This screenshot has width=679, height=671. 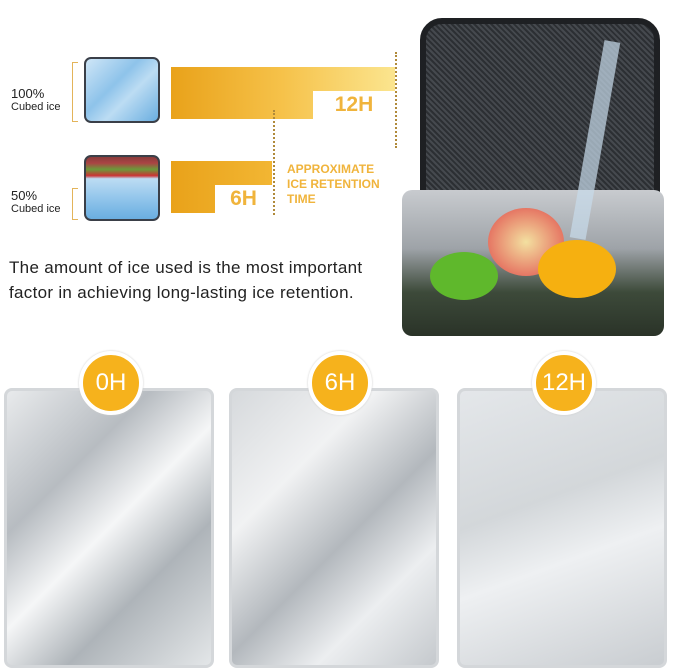 What do you see at coordinates (354, 105) in the screenshot?
I see `hours-label: 12H` at bounding box center [354, 105].